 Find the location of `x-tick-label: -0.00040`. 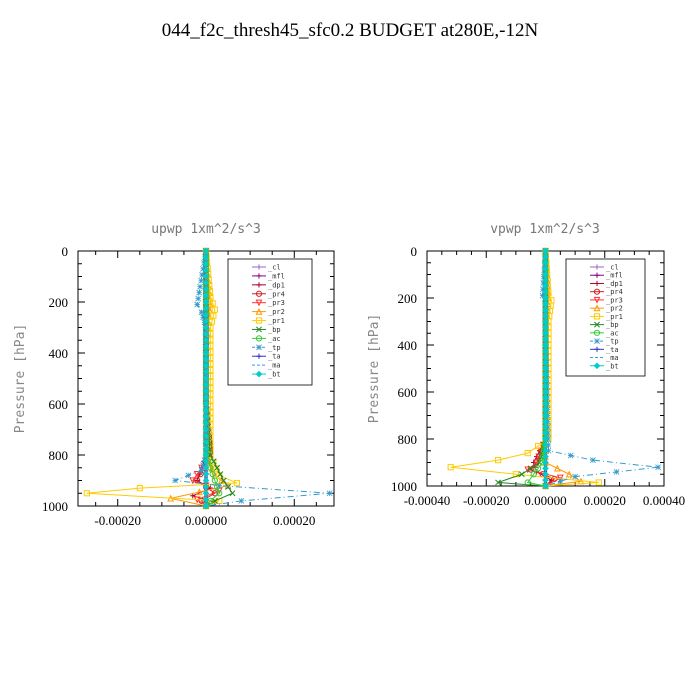

x-tick-label: -0.00040 is located at coordinates (427, 500).